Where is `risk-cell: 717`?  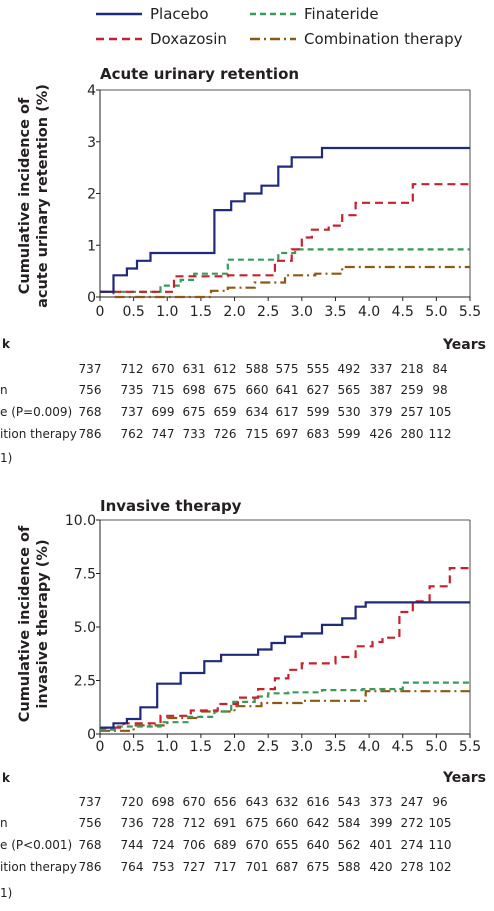
risk-cell: 717 is located at coordinates (225, 867).